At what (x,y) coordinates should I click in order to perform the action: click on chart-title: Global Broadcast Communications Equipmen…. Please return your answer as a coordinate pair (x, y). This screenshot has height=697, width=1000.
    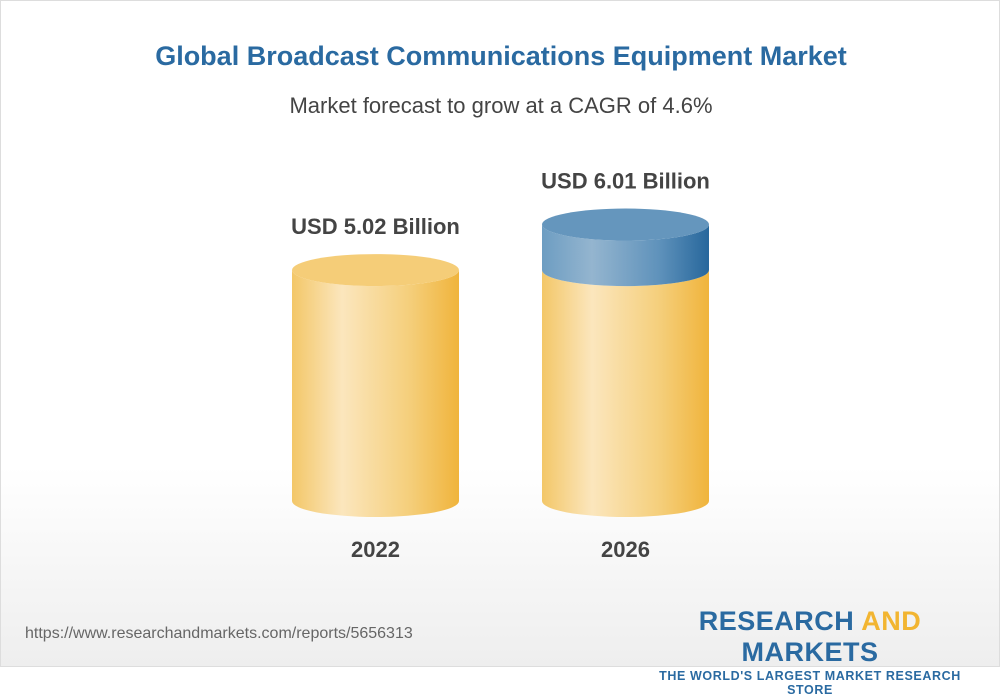
    Looking at the image, I should click on (501, 56).